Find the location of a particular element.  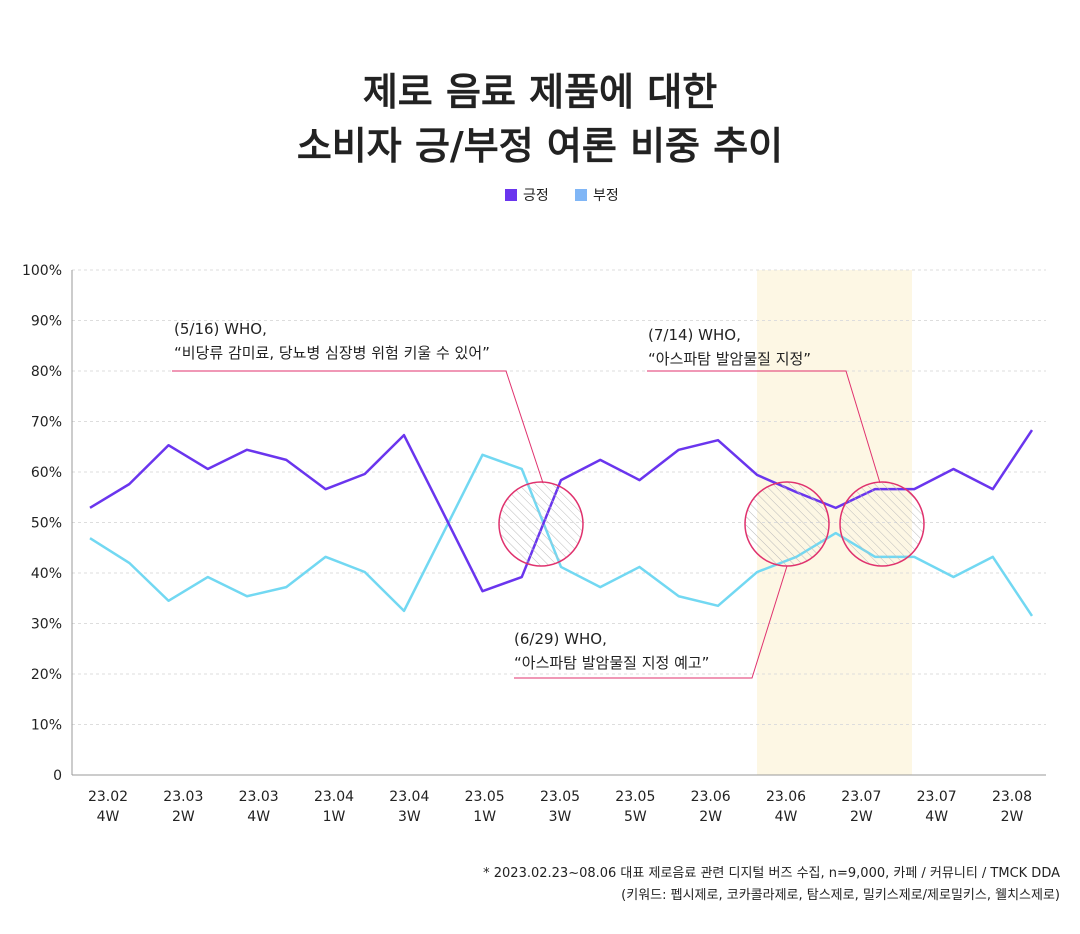

x-tick-label: 23.04 3W is located at coordinates (409, 807).